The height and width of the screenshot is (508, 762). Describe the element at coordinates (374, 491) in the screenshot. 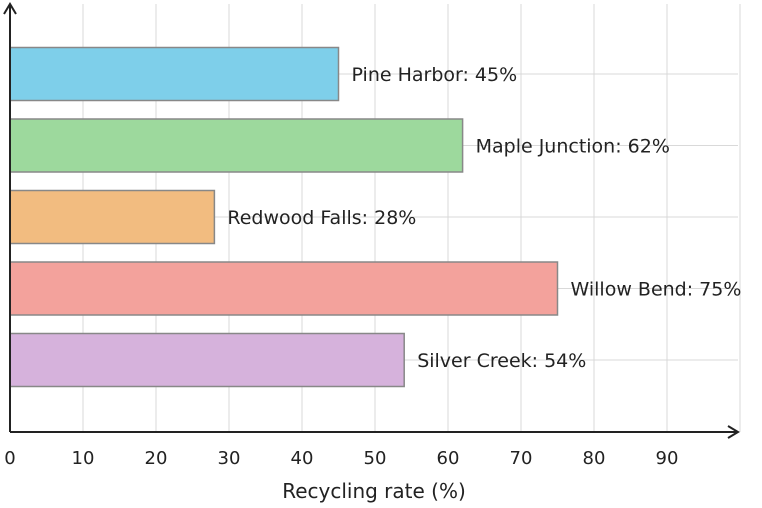

I see `x-axis-label: Recycling rate (%)` at that location.